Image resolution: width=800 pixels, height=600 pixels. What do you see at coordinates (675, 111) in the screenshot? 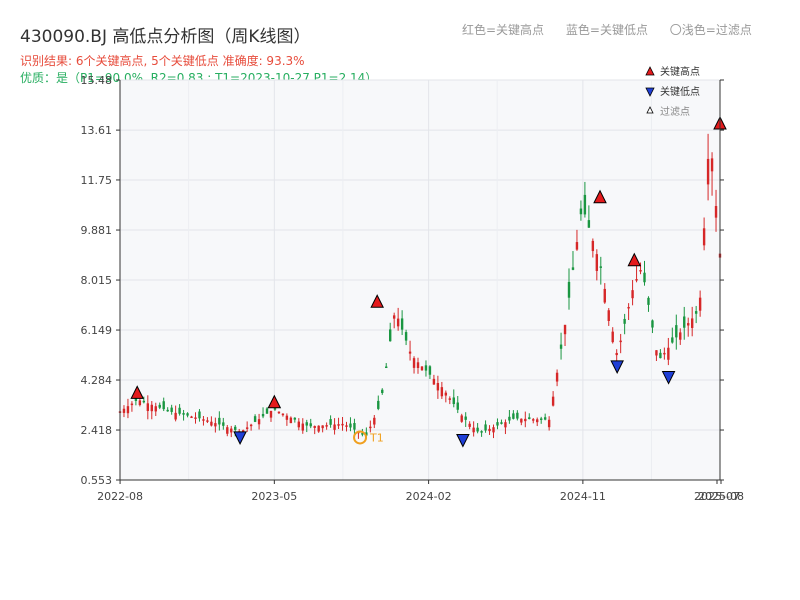
I see `legend-filtered-label: 过滤点` at bounding box center [675, 111].